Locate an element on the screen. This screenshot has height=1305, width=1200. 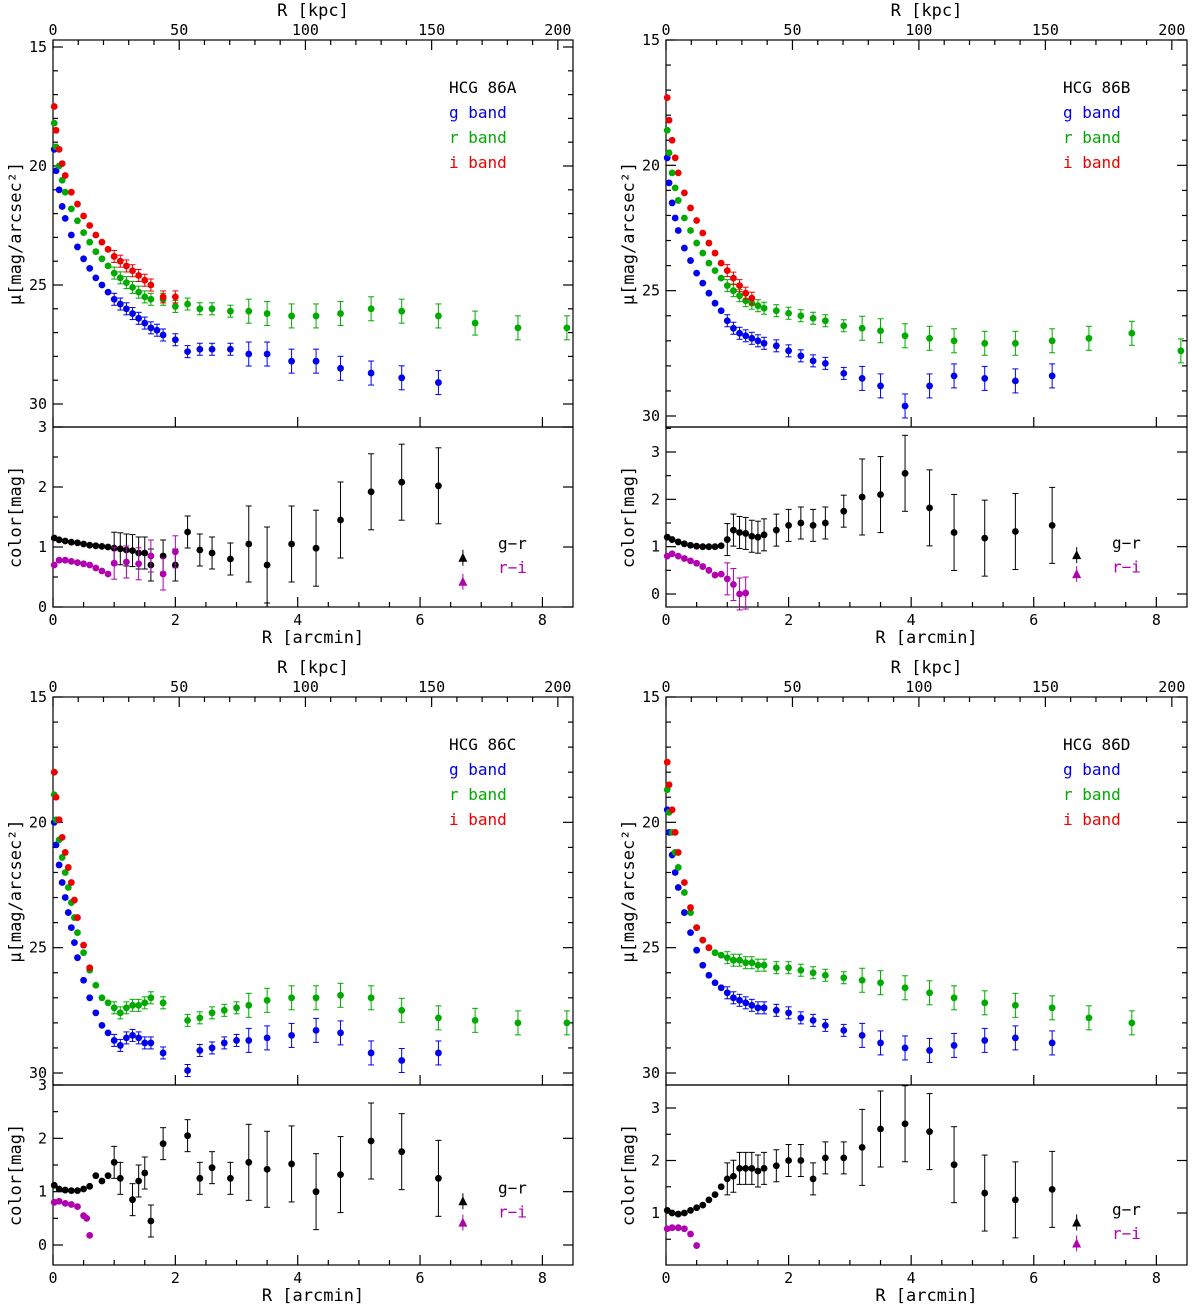
top-tick-label: 200 is located at coordinates (1171, 687).